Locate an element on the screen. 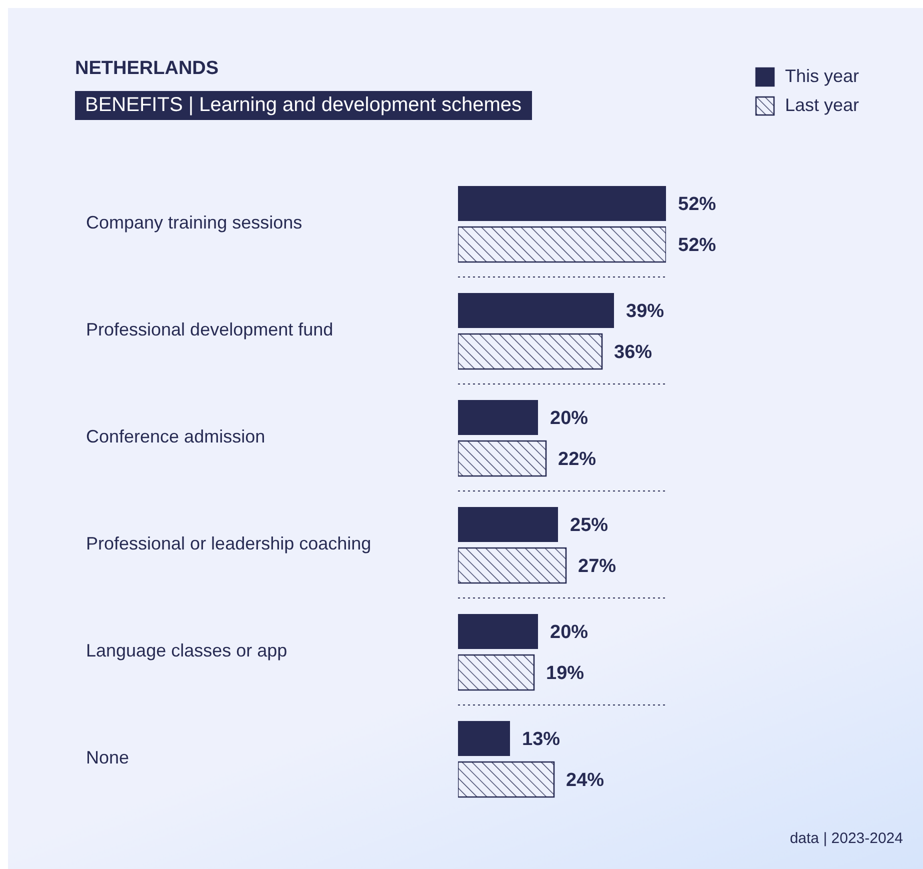 Image resolution: width=923 pixels, height=869 pixels. legend-label: This year is located at coordinates (821, 76).